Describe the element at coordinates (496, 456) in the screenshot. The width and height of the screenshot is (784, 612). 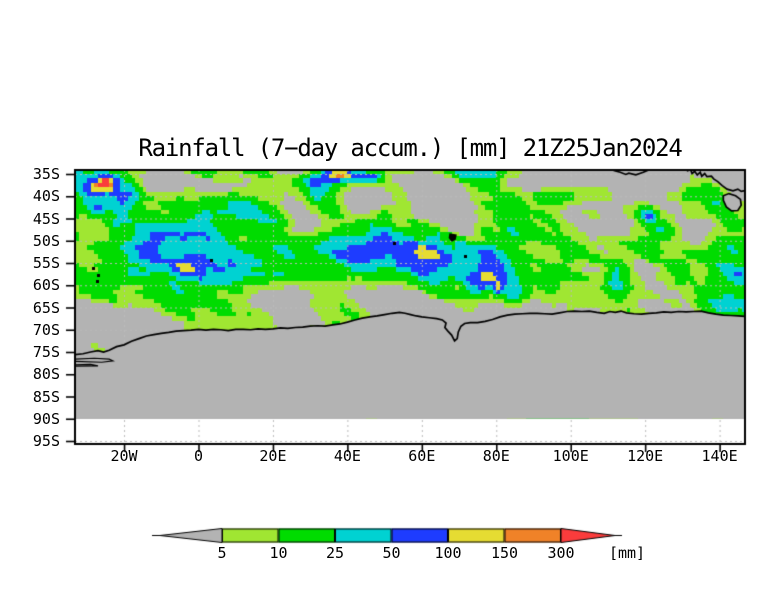
I see `lon-tick-label: 80E` at that location.